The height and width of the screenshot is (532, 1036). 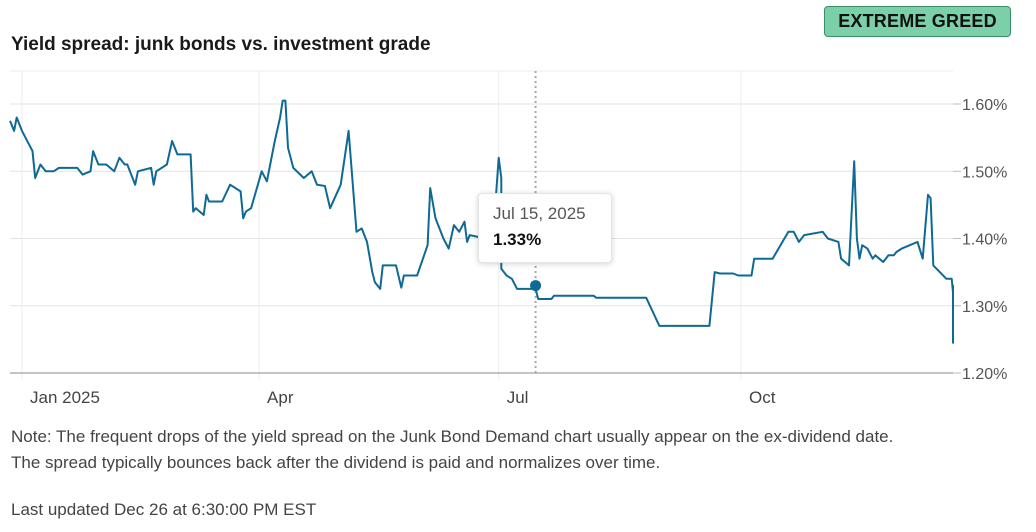 What do you see at coordinates (984, 307) in the screenshot?
I see `ytick-label: 1.30%` at bounding box center [984, 307].